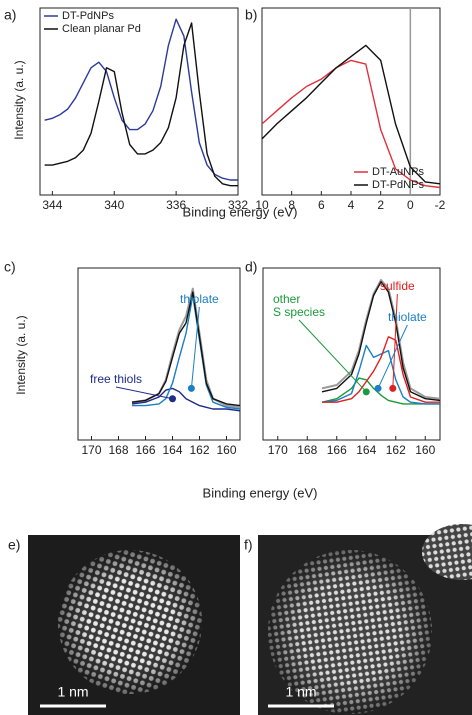  I want to click on x-tick-label: 10, so click(262, 205).